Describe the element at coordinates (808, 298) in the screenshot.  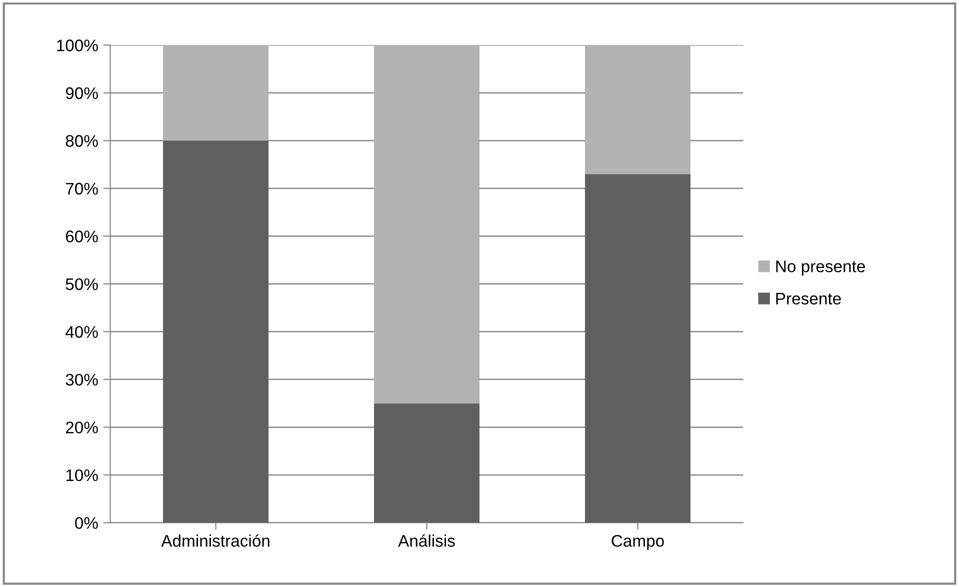
I see `legend-label: Presente` at that location.